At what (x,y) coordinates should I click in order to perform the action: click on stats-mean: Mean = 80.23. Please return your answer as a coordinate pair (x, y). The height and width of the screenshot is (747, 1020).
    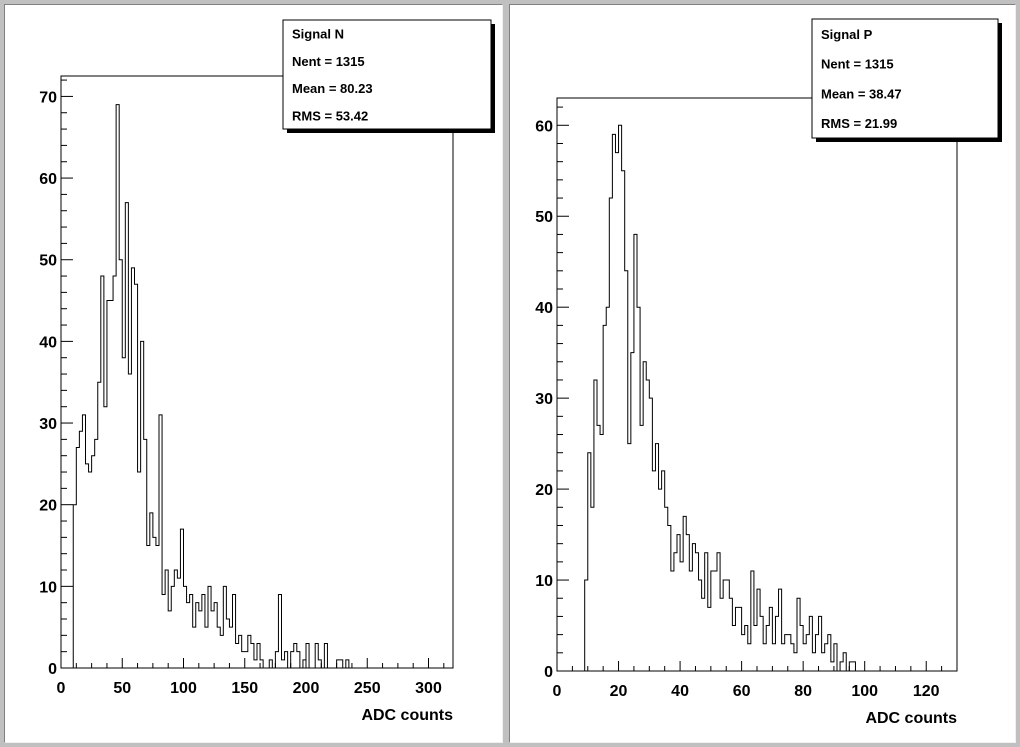
    Looking at the image, I should click on (332, 88).